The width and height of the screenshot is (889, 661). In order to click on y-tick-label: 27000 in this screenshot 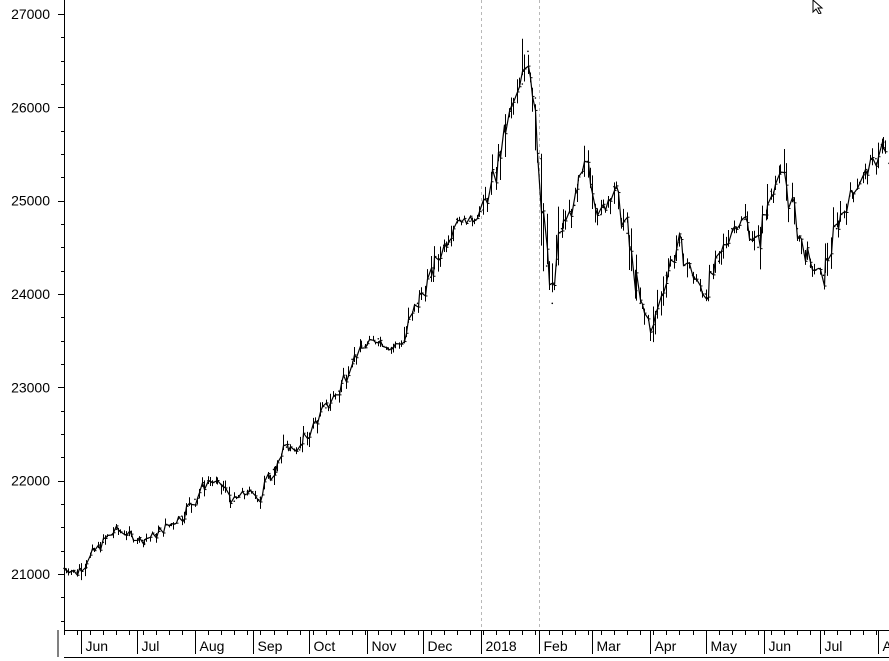, I will do `click(30, 14)`.